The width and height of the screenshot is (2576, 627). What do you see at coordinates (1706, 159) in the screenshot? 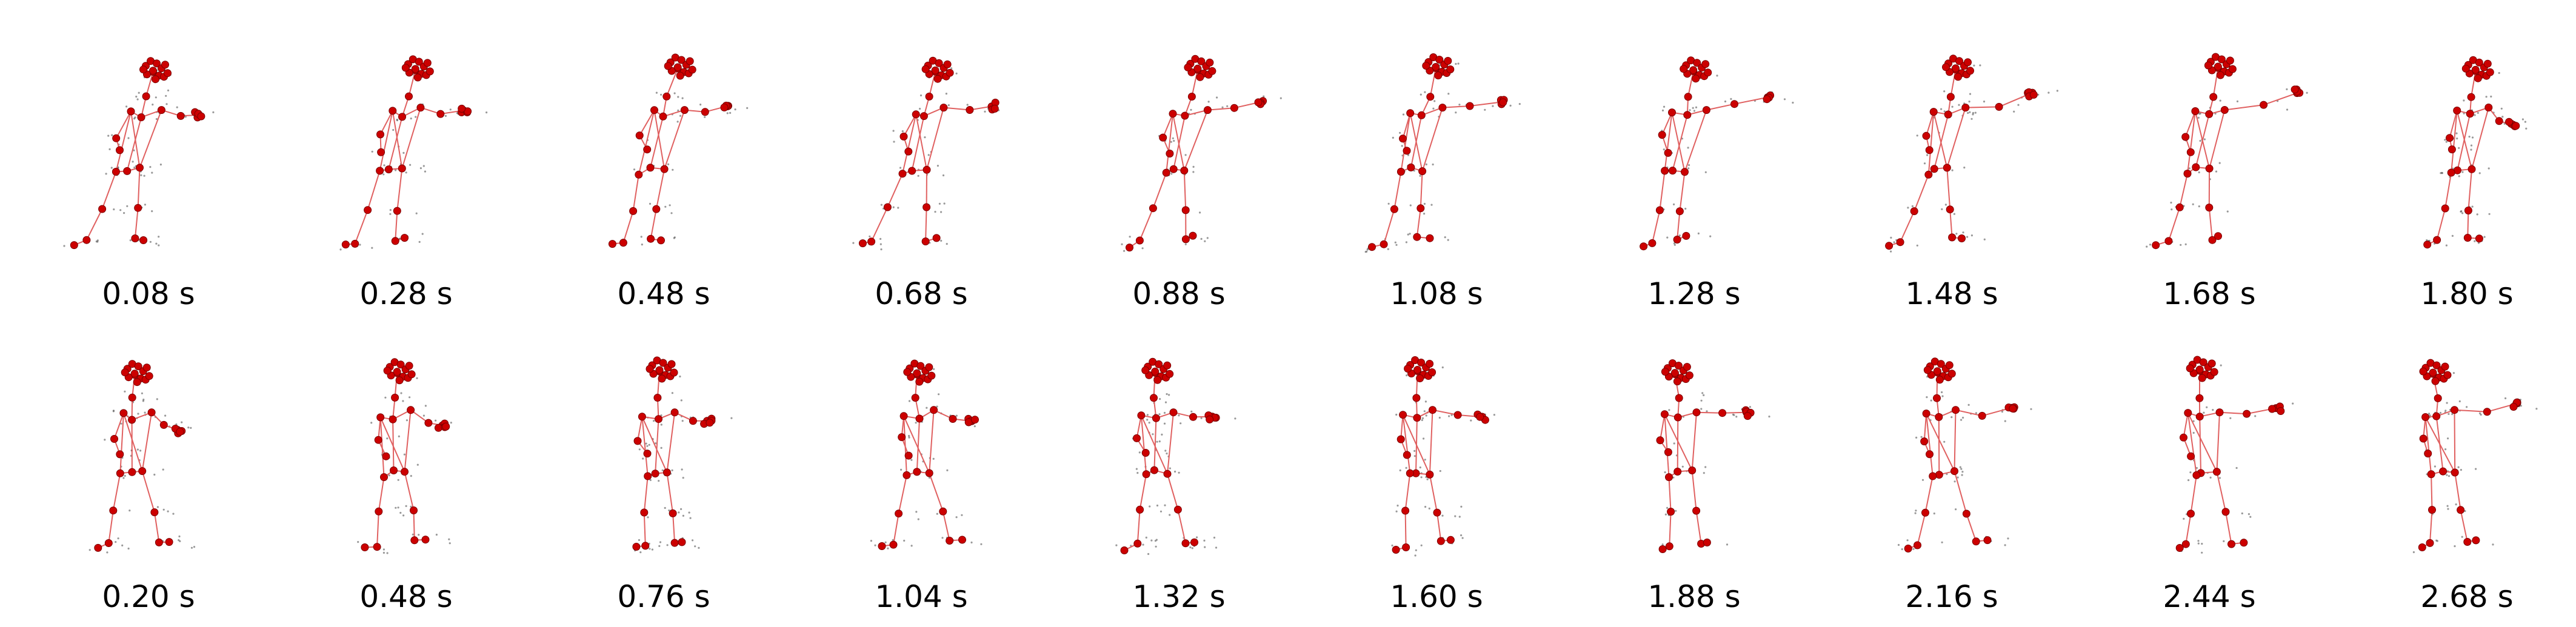
I see `skeleton-bones` at bounding box center [1706, 159].